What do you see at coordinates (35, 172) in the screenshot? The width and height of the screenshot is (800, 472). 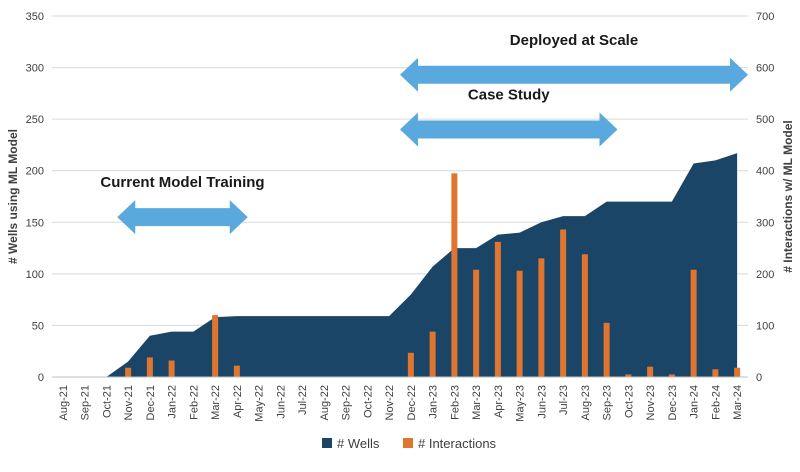 I see `y-left-tick-label: 200` at bounding box center [35, 172].